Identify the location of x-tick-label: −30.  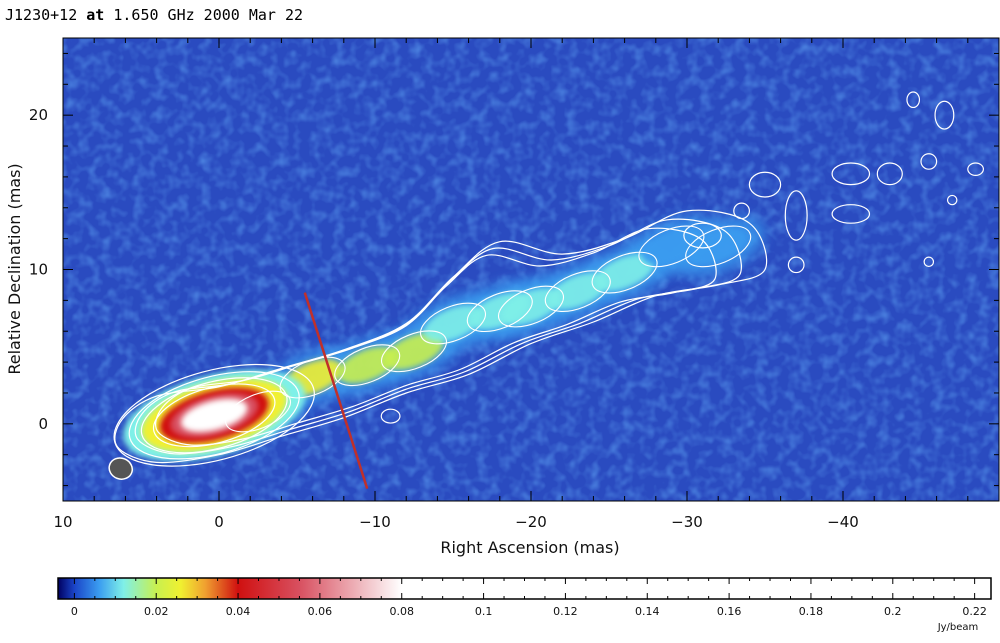
(687, 522).